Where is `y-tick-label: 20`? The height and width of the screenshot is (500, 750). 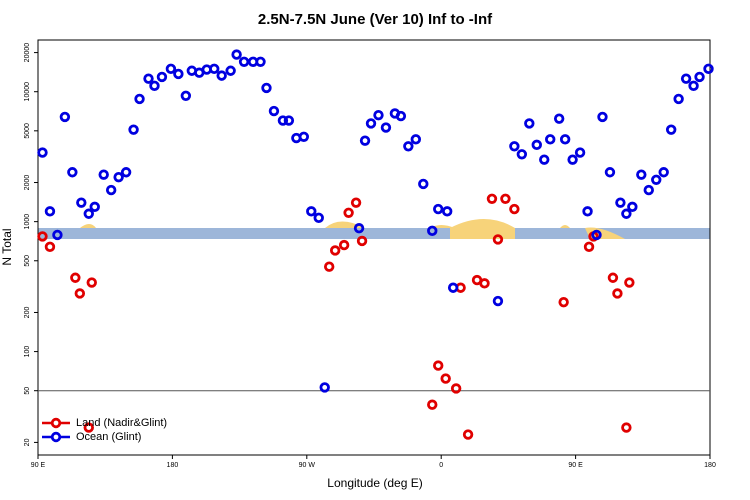 y-tick-label: 20 is located at coordinates (27, 442).